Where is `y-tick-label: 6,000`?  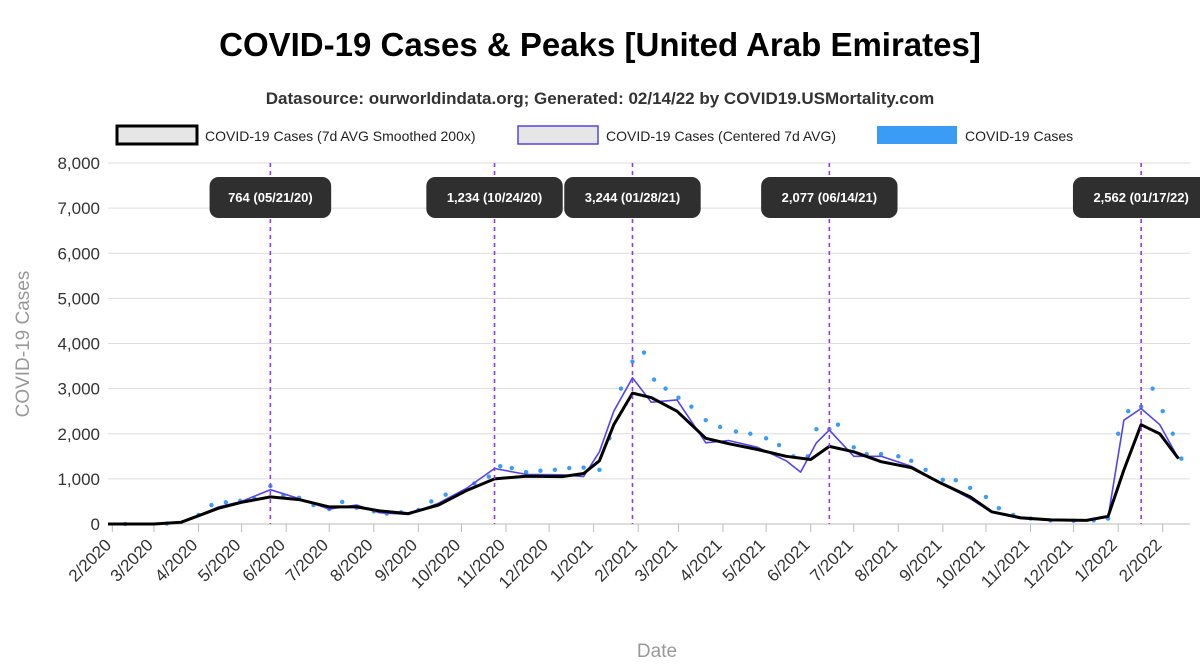 y-tick-label: 6,000 is located at coordinates (78, 253).